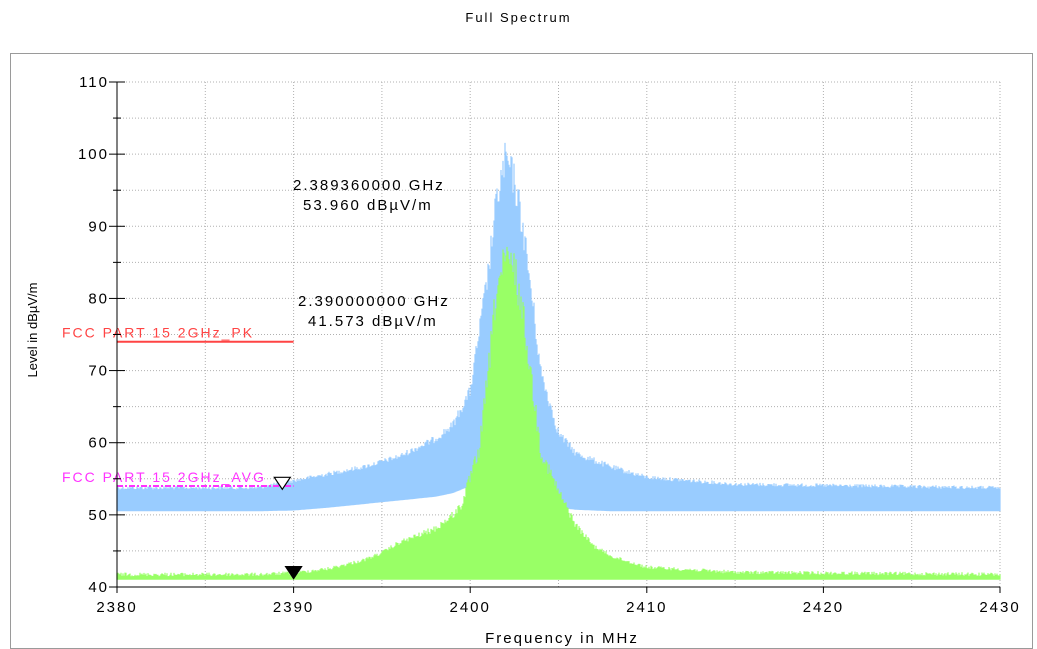  Describe the element at coordinates (98, 443) in the screenshot. I see `y-tick-label: 60` at that location.